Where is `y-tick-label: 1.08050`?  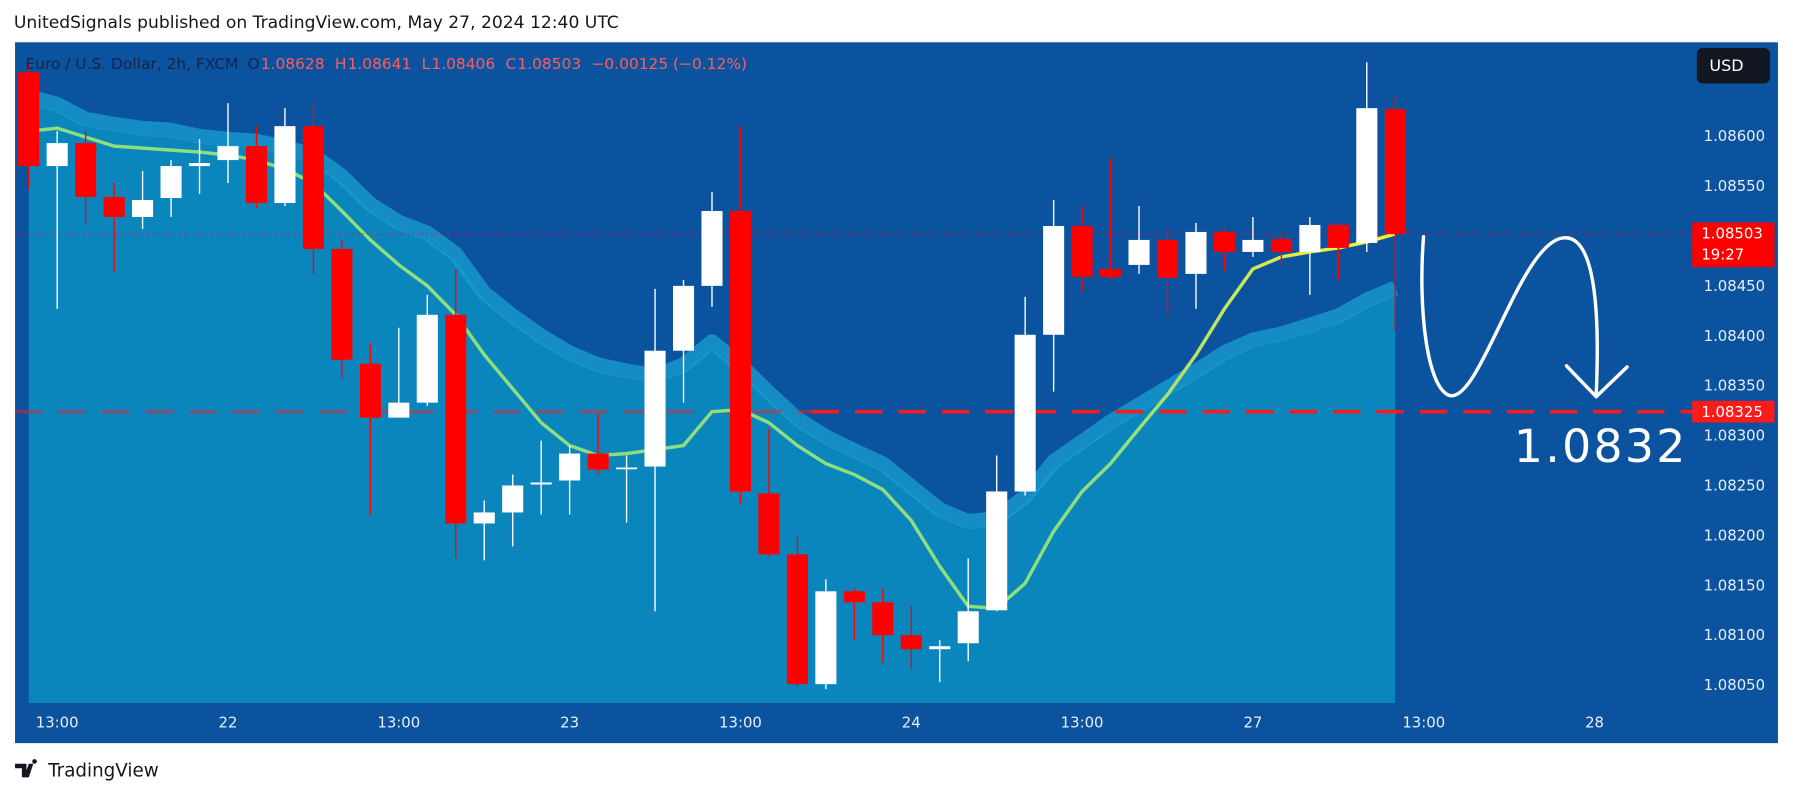
y-tick-label: 1.08050 is located at coordinates (1734, 685).